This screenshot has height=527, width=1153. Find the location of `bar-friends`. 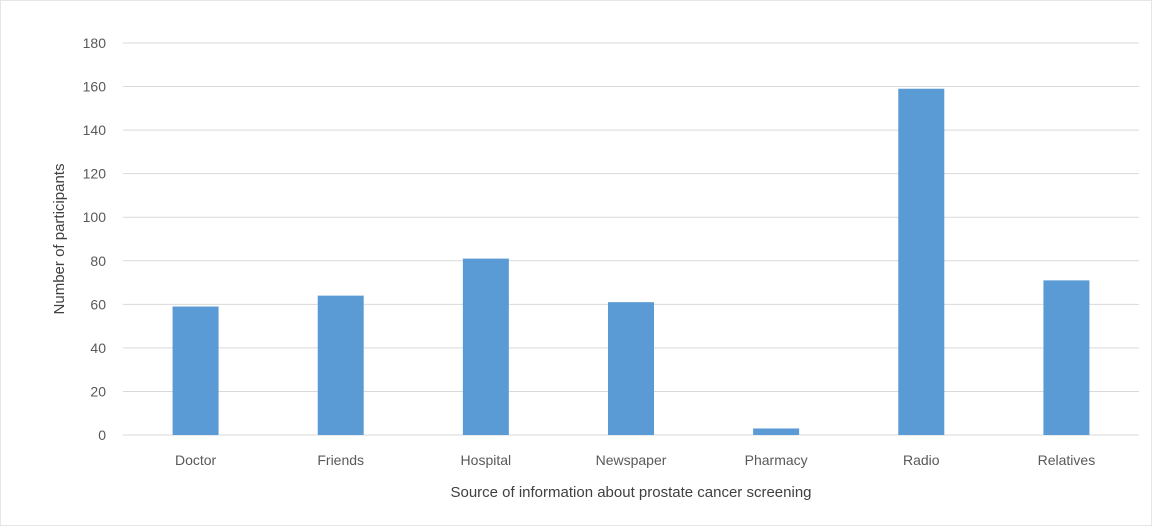

bar-friends is located at coordinates (340, 365).